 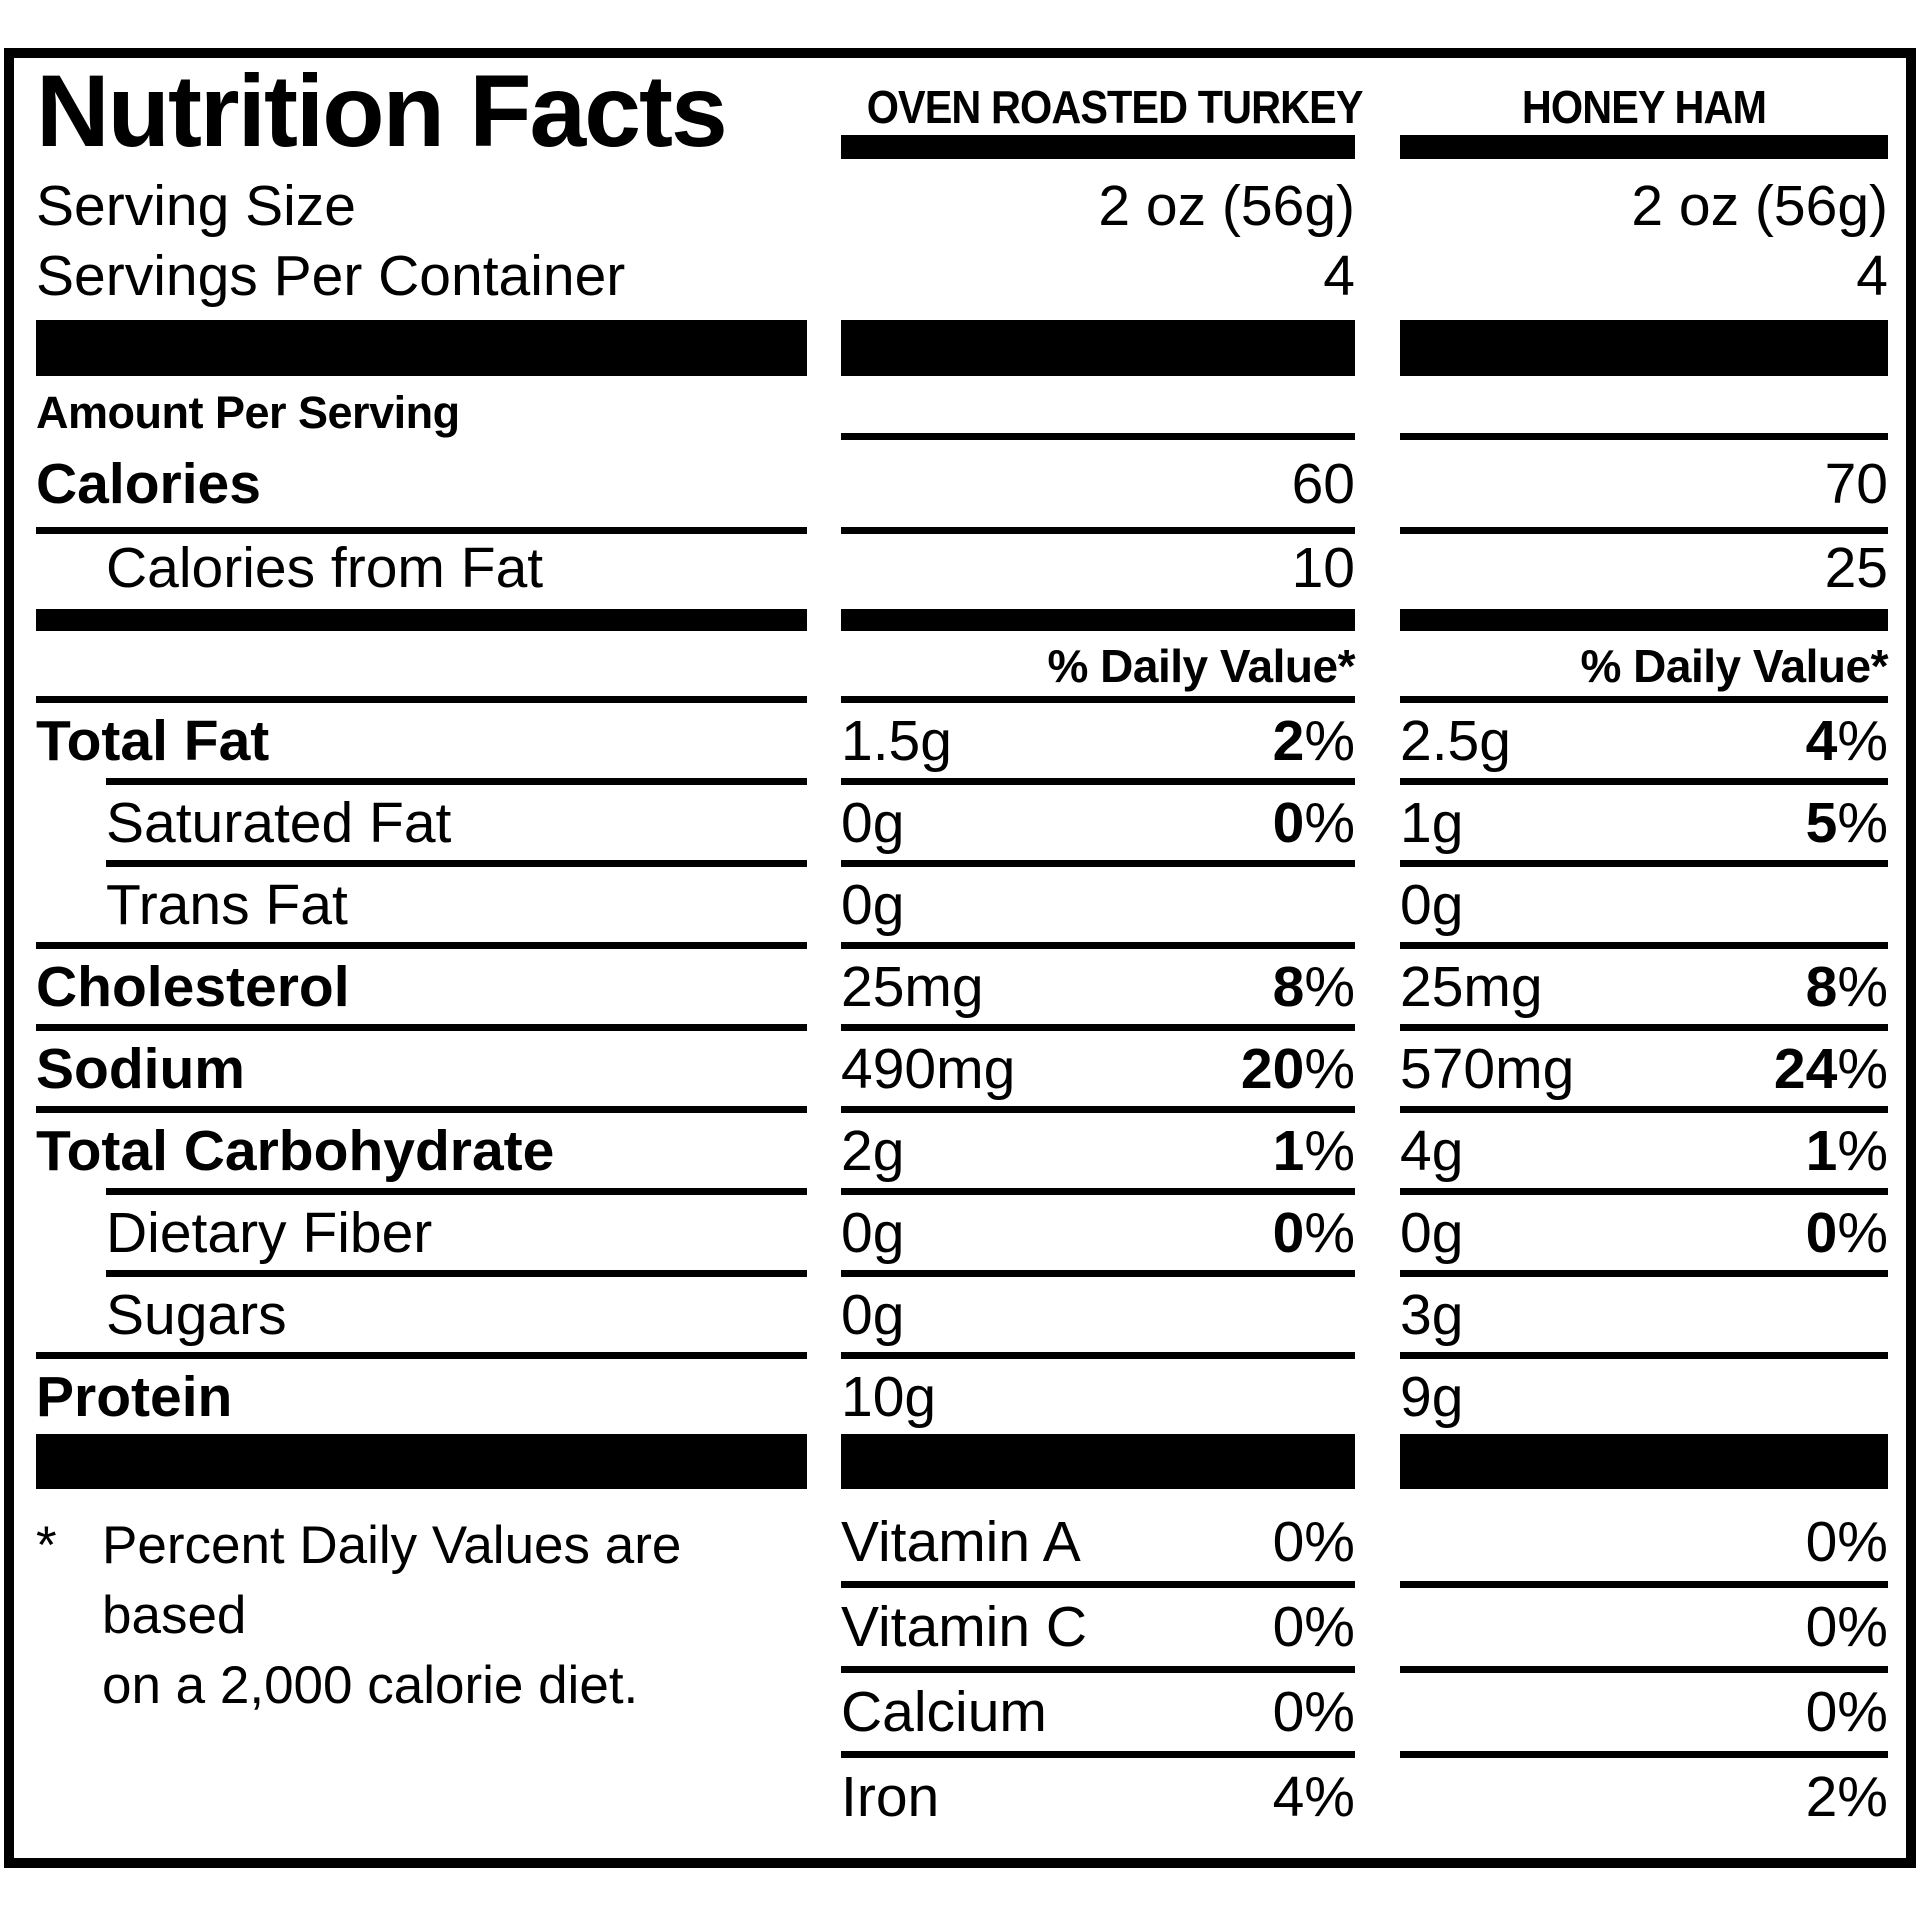 I want to click on nutrient-row-sodium: Sodium 490mg 20% 570mg 24%, so click(x=962, y=1068).